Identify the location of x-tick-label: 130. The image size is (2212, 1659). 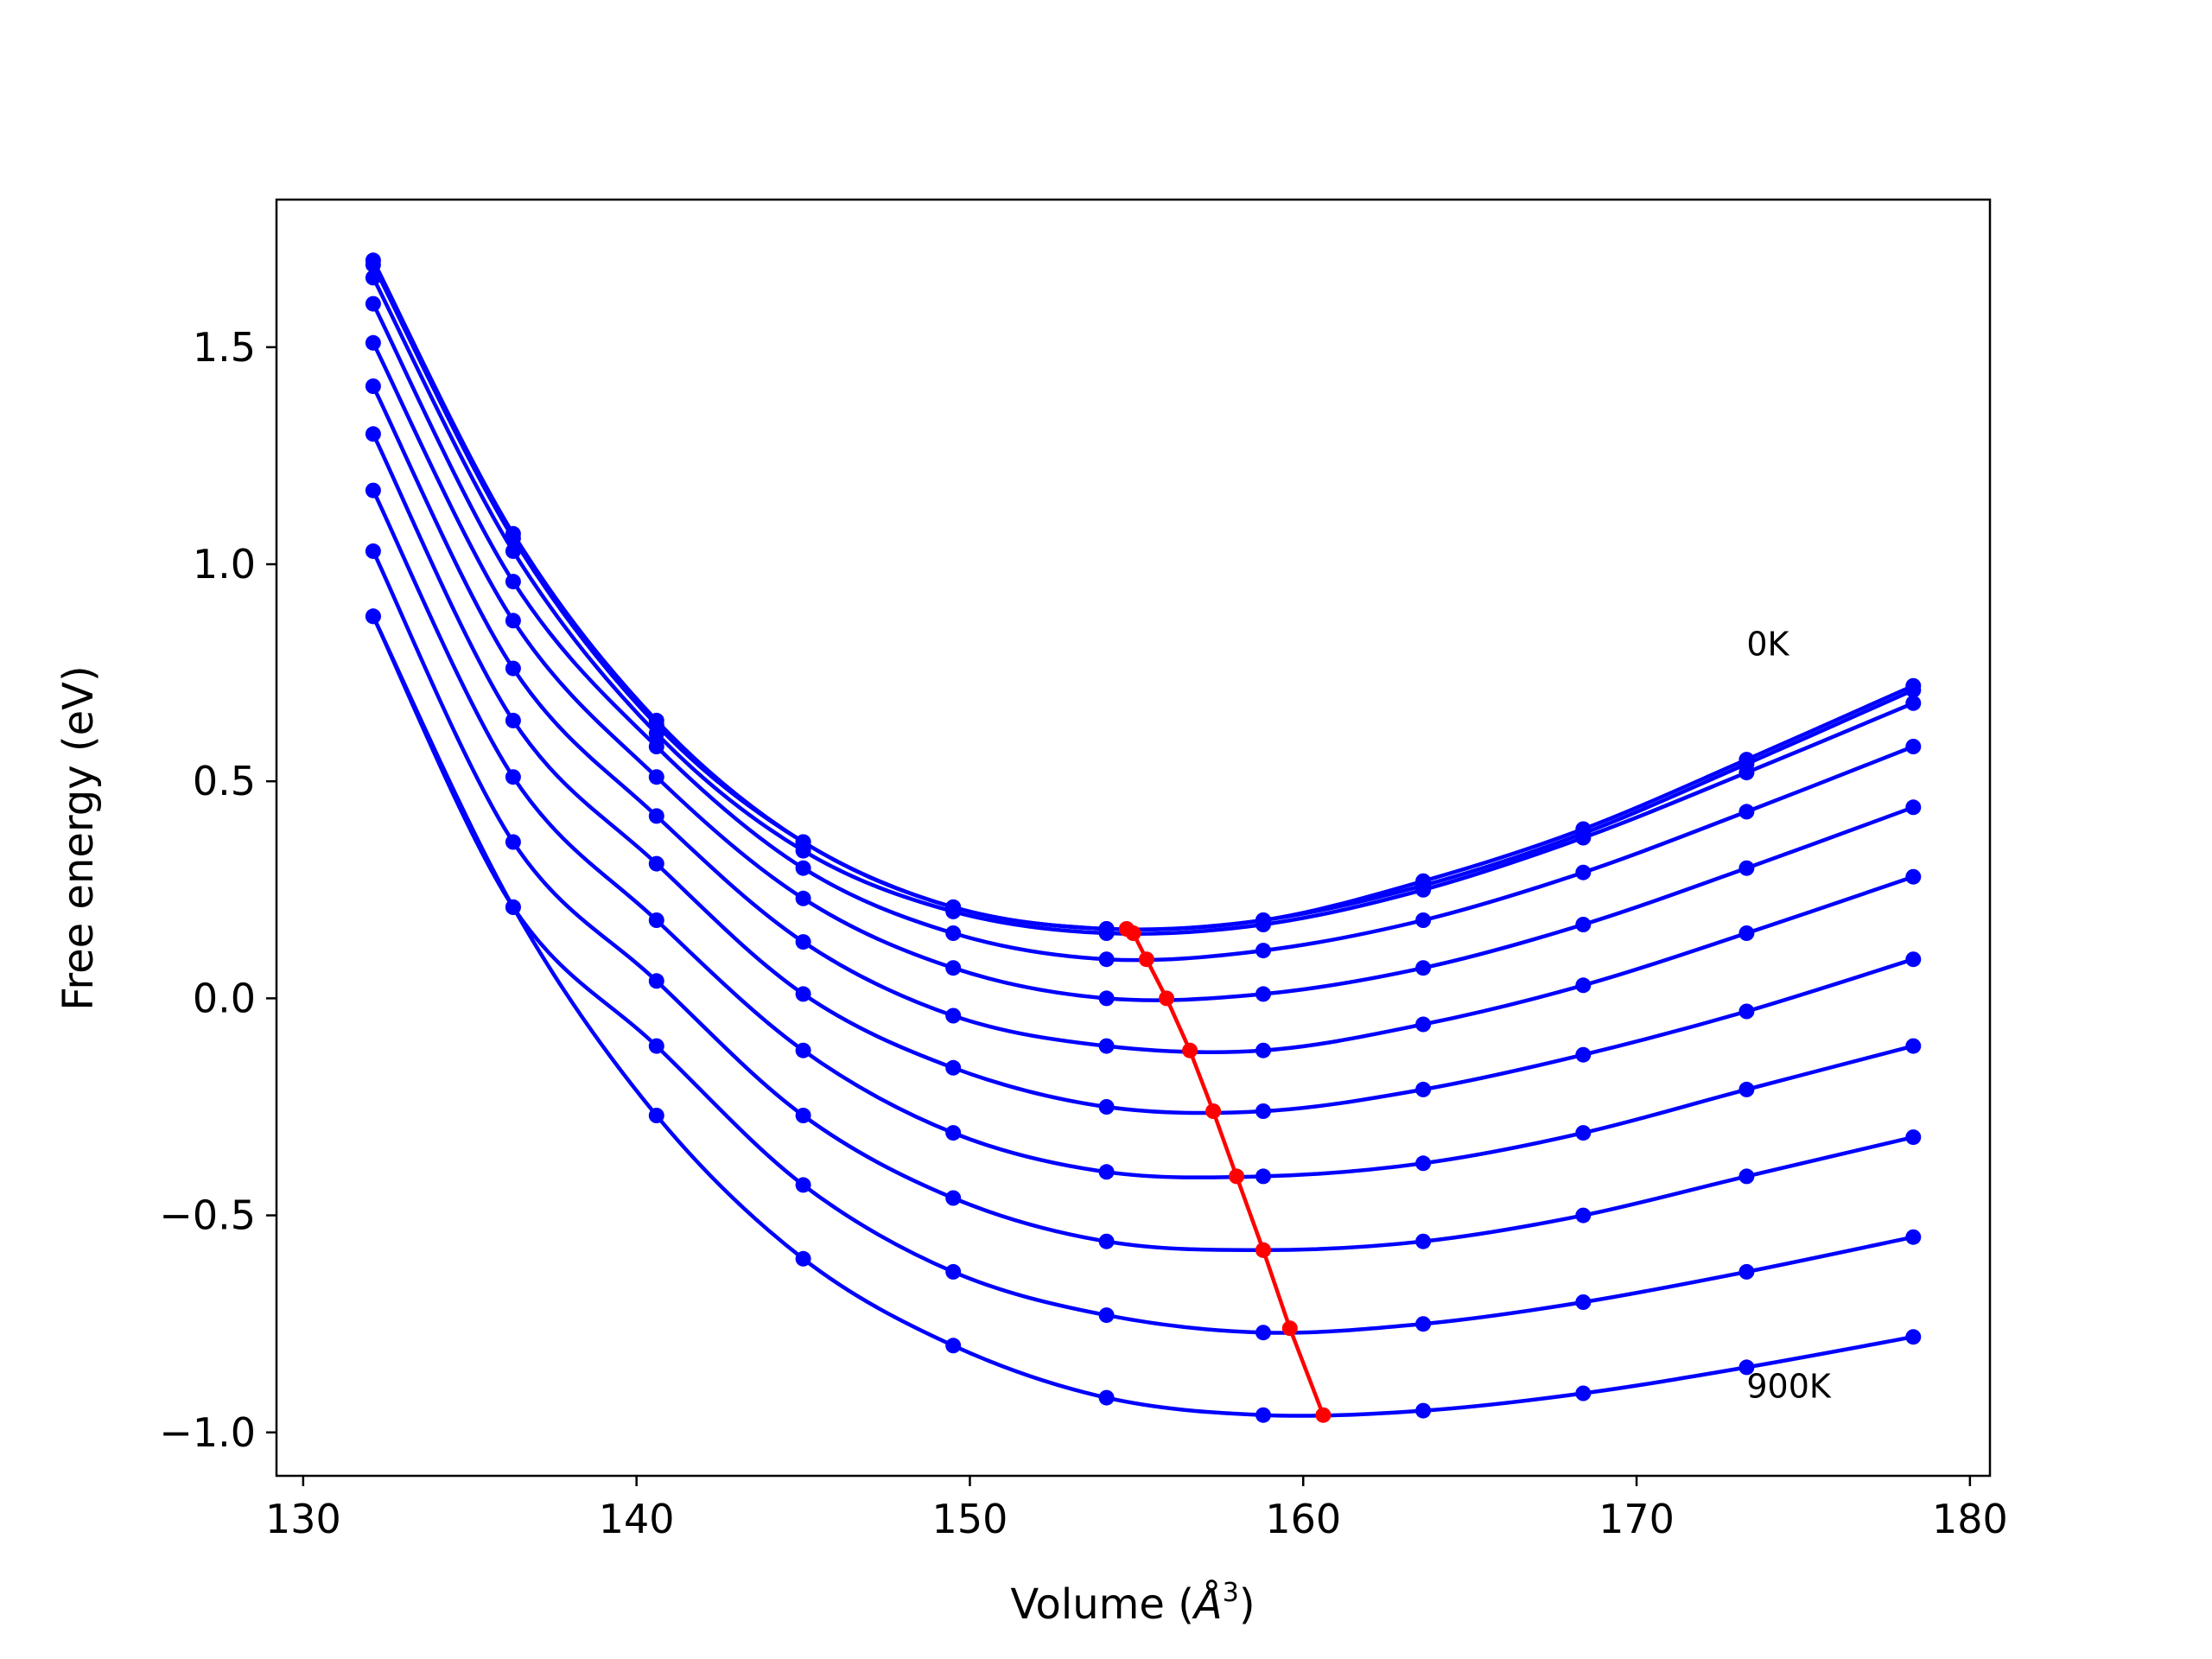
(303, 1519).